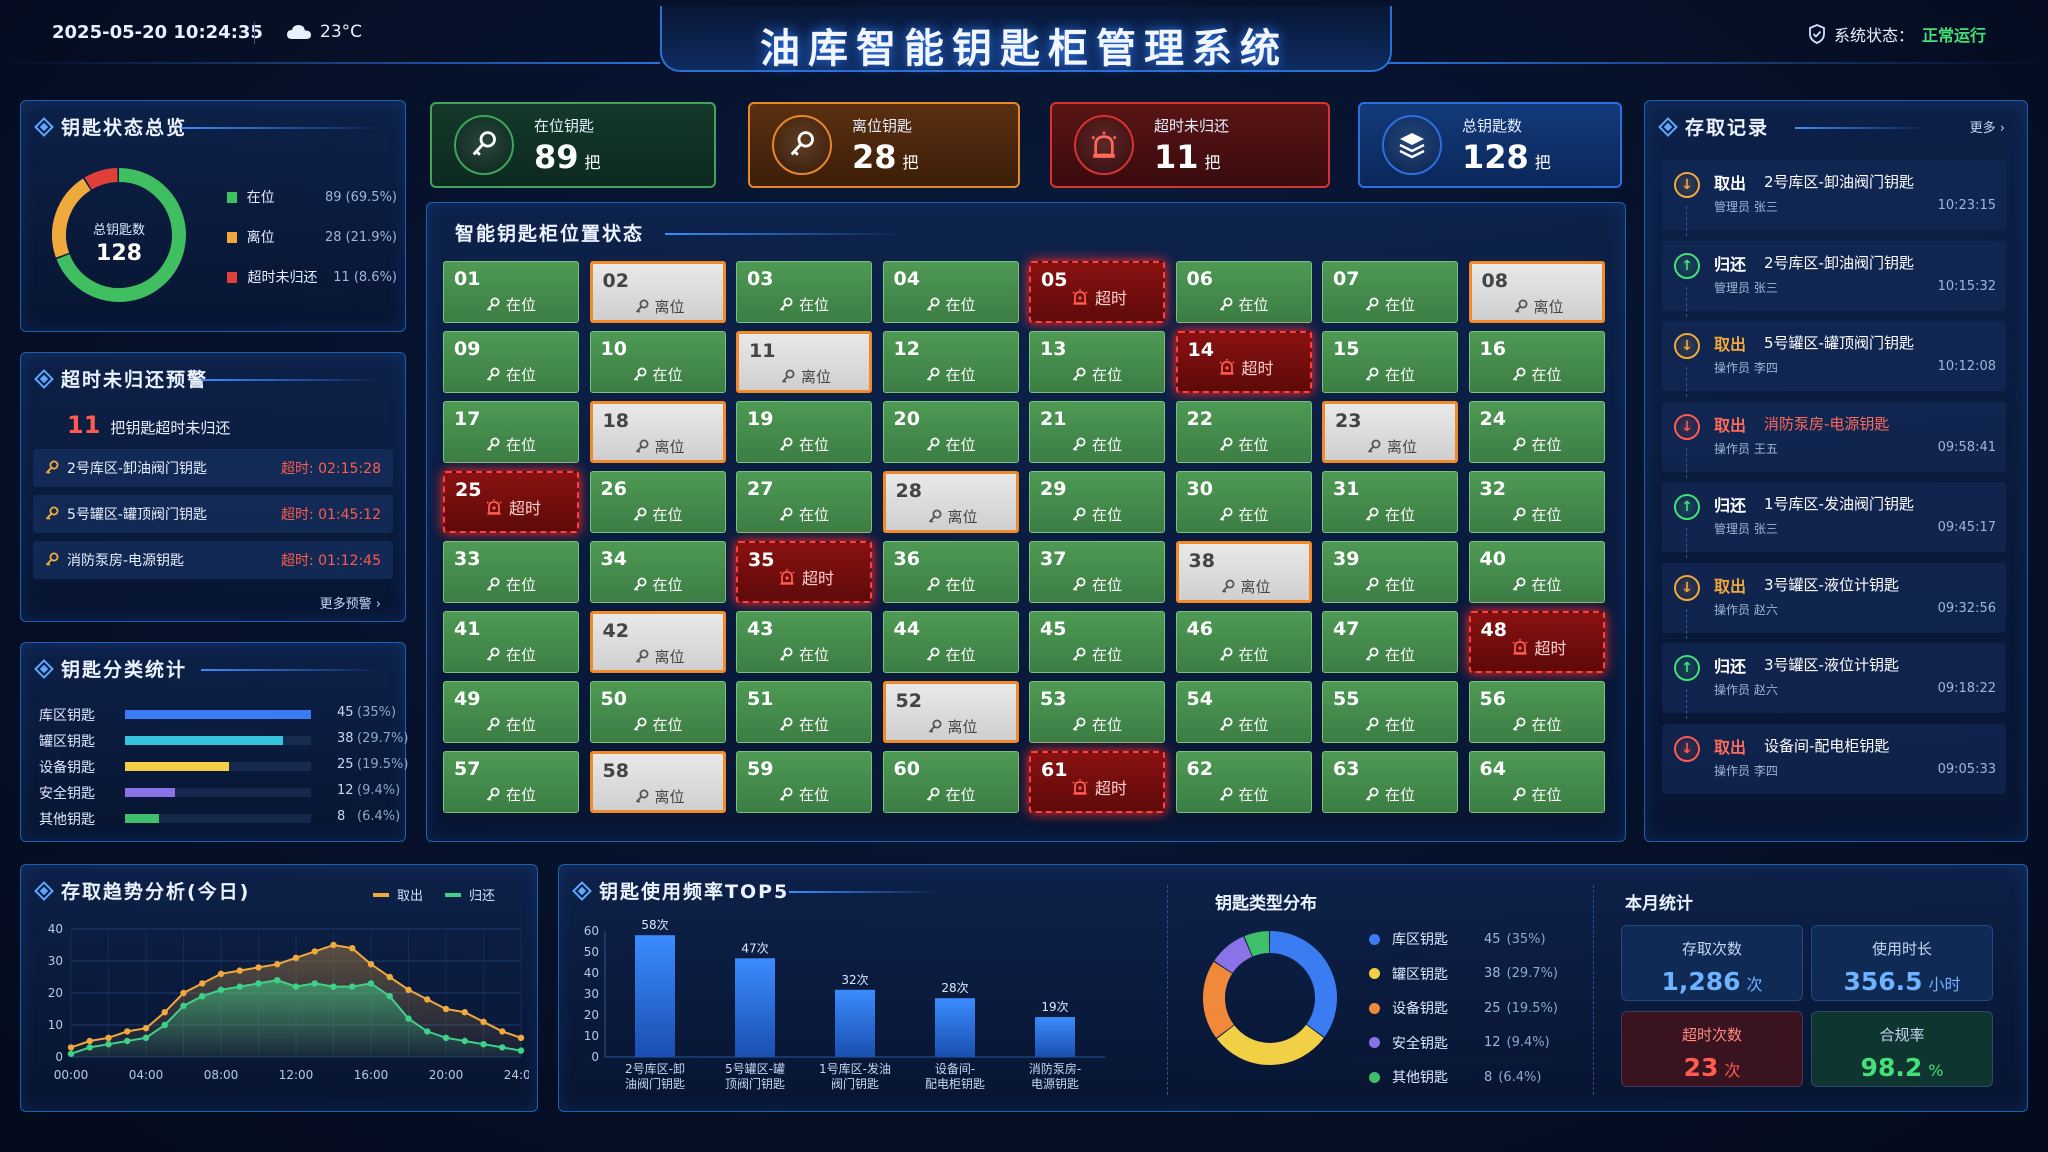  I want to click on record-item: ↑ 归还 1号库区-发油阀门钥匙 管理员 张三 09:45:17, so click(1834, 520).